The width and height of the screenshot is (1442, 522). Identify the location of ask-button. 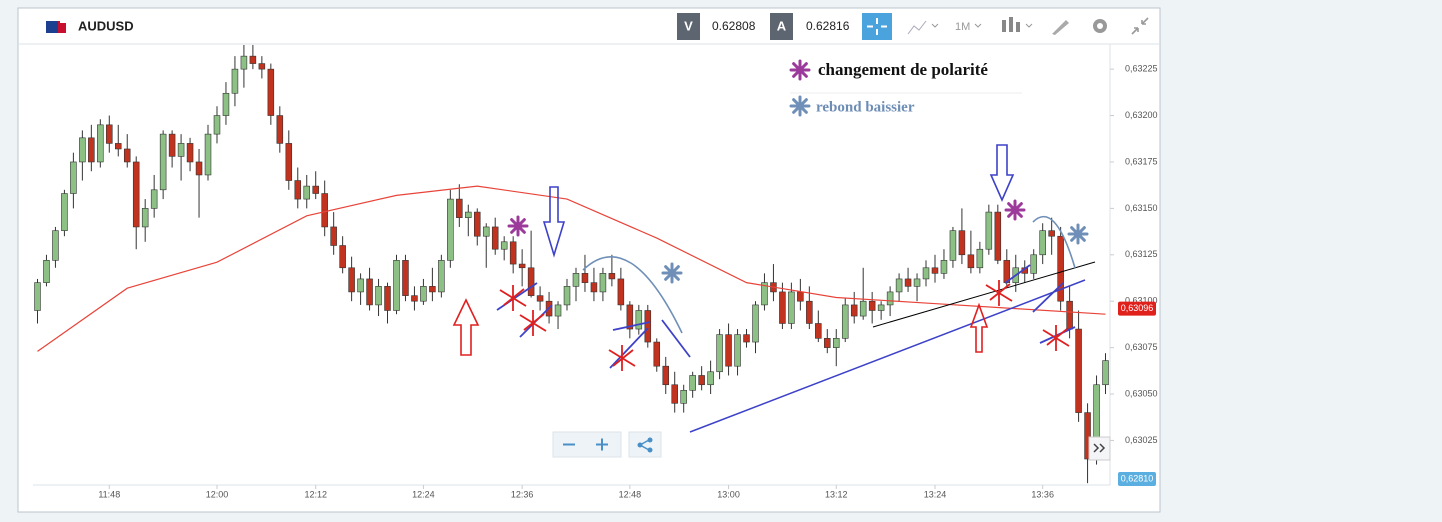
(781, 26).